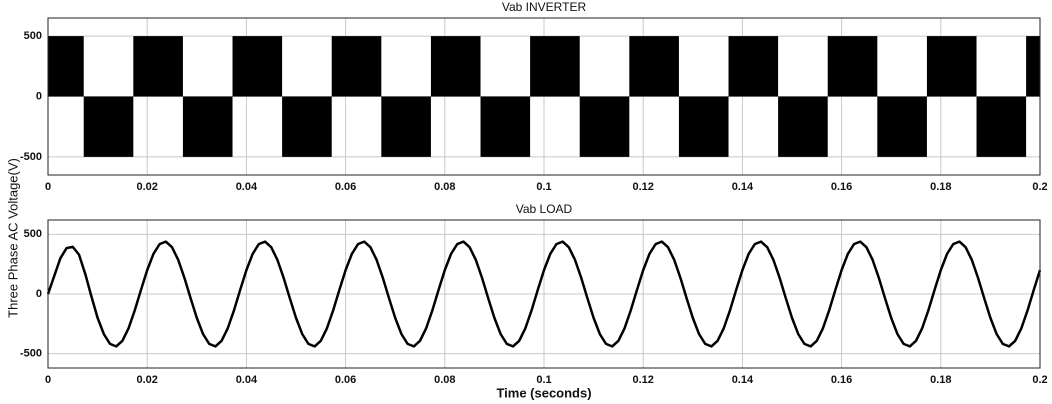 The image size is (1052, 404). What do you see at coordinates (544, 7) in the screenshot?
I see `chart-title: Vab INVERTER` at bounding box center [544, 7].